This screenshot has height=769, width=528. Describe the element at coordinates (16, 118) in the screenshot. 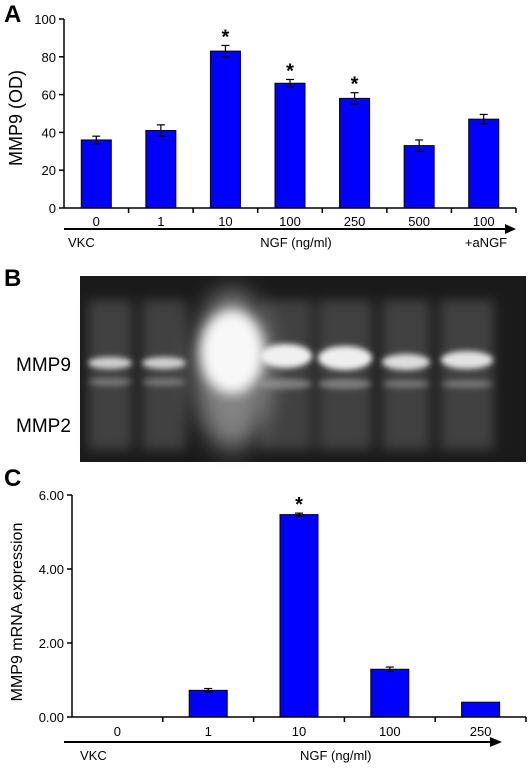

I see `panel-a-y-axis-label: MMP9 (OD)` at that location.